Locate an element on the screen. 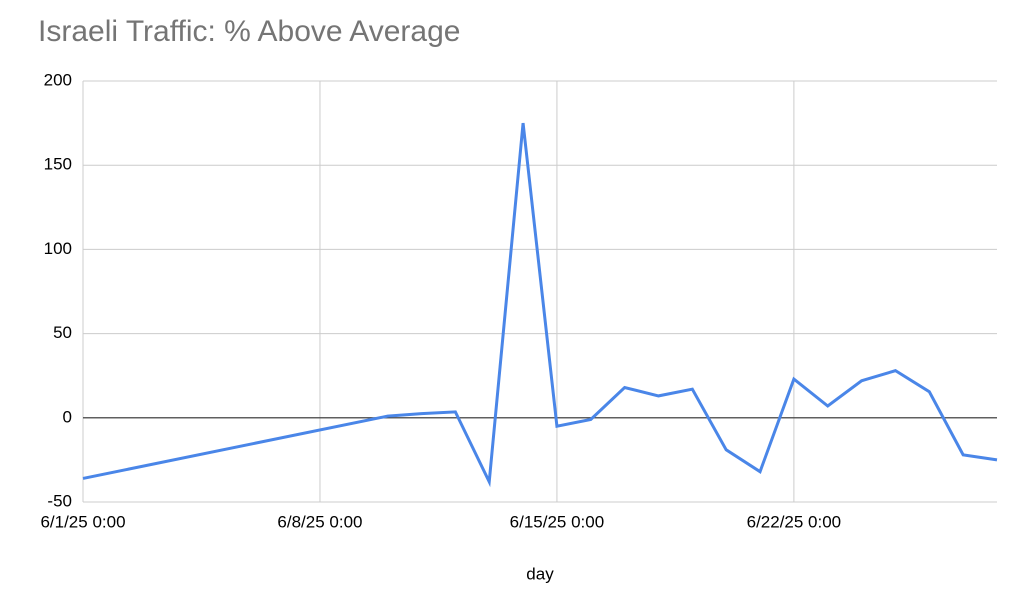 This screenshot has height=597, width=1024. y-tick-label: -50 is located at coordinates (59, 500).